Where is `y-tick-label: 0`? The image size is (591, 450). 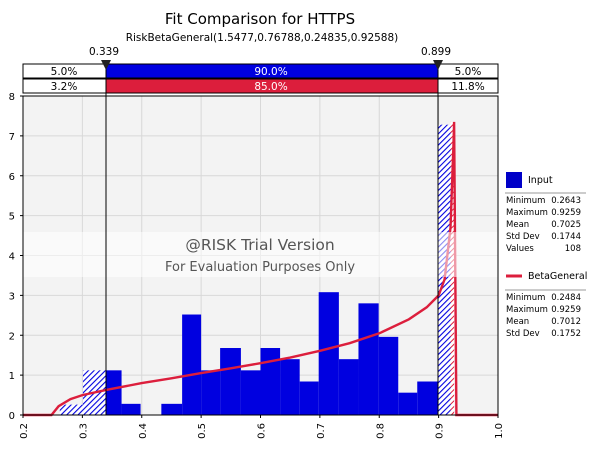
y-tick-label: 0 is located at coordinates (12, 416).